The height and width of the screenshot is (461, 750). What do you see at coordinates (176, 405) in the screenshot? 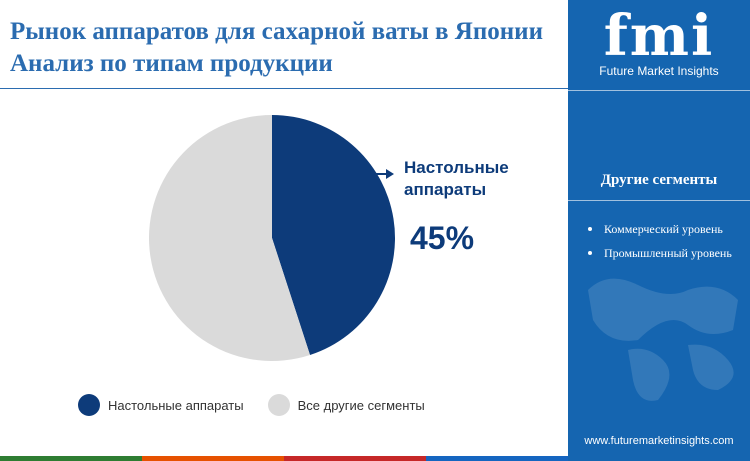
I see `legend-label-tabletop: Настольные аппараты` at bounding box center [176, 405].